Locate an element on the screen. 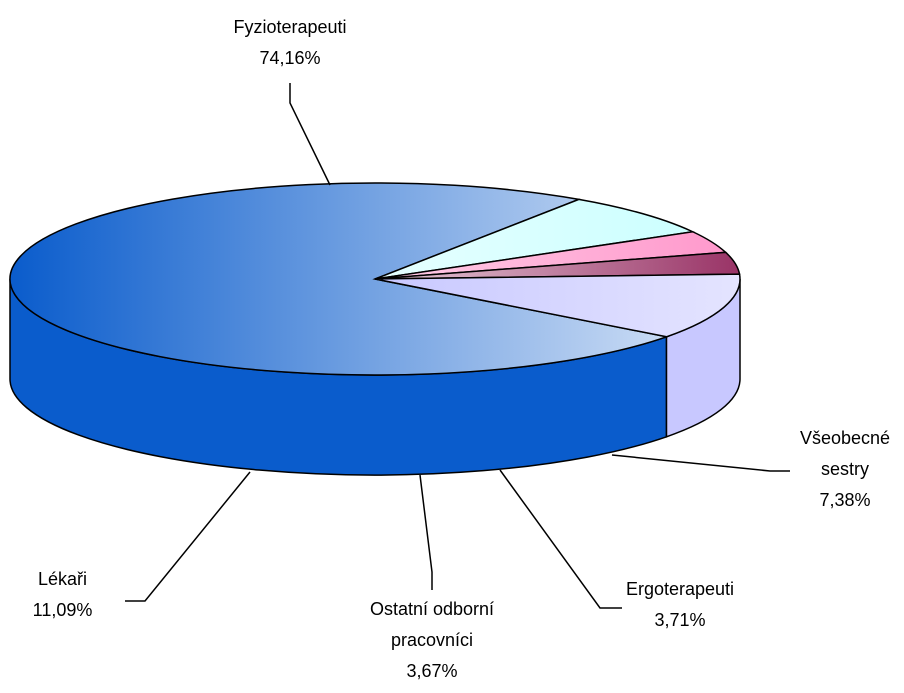 This screenshot has width=904, height=693. value-label: 74,16% is located at coordinates (290, 58).